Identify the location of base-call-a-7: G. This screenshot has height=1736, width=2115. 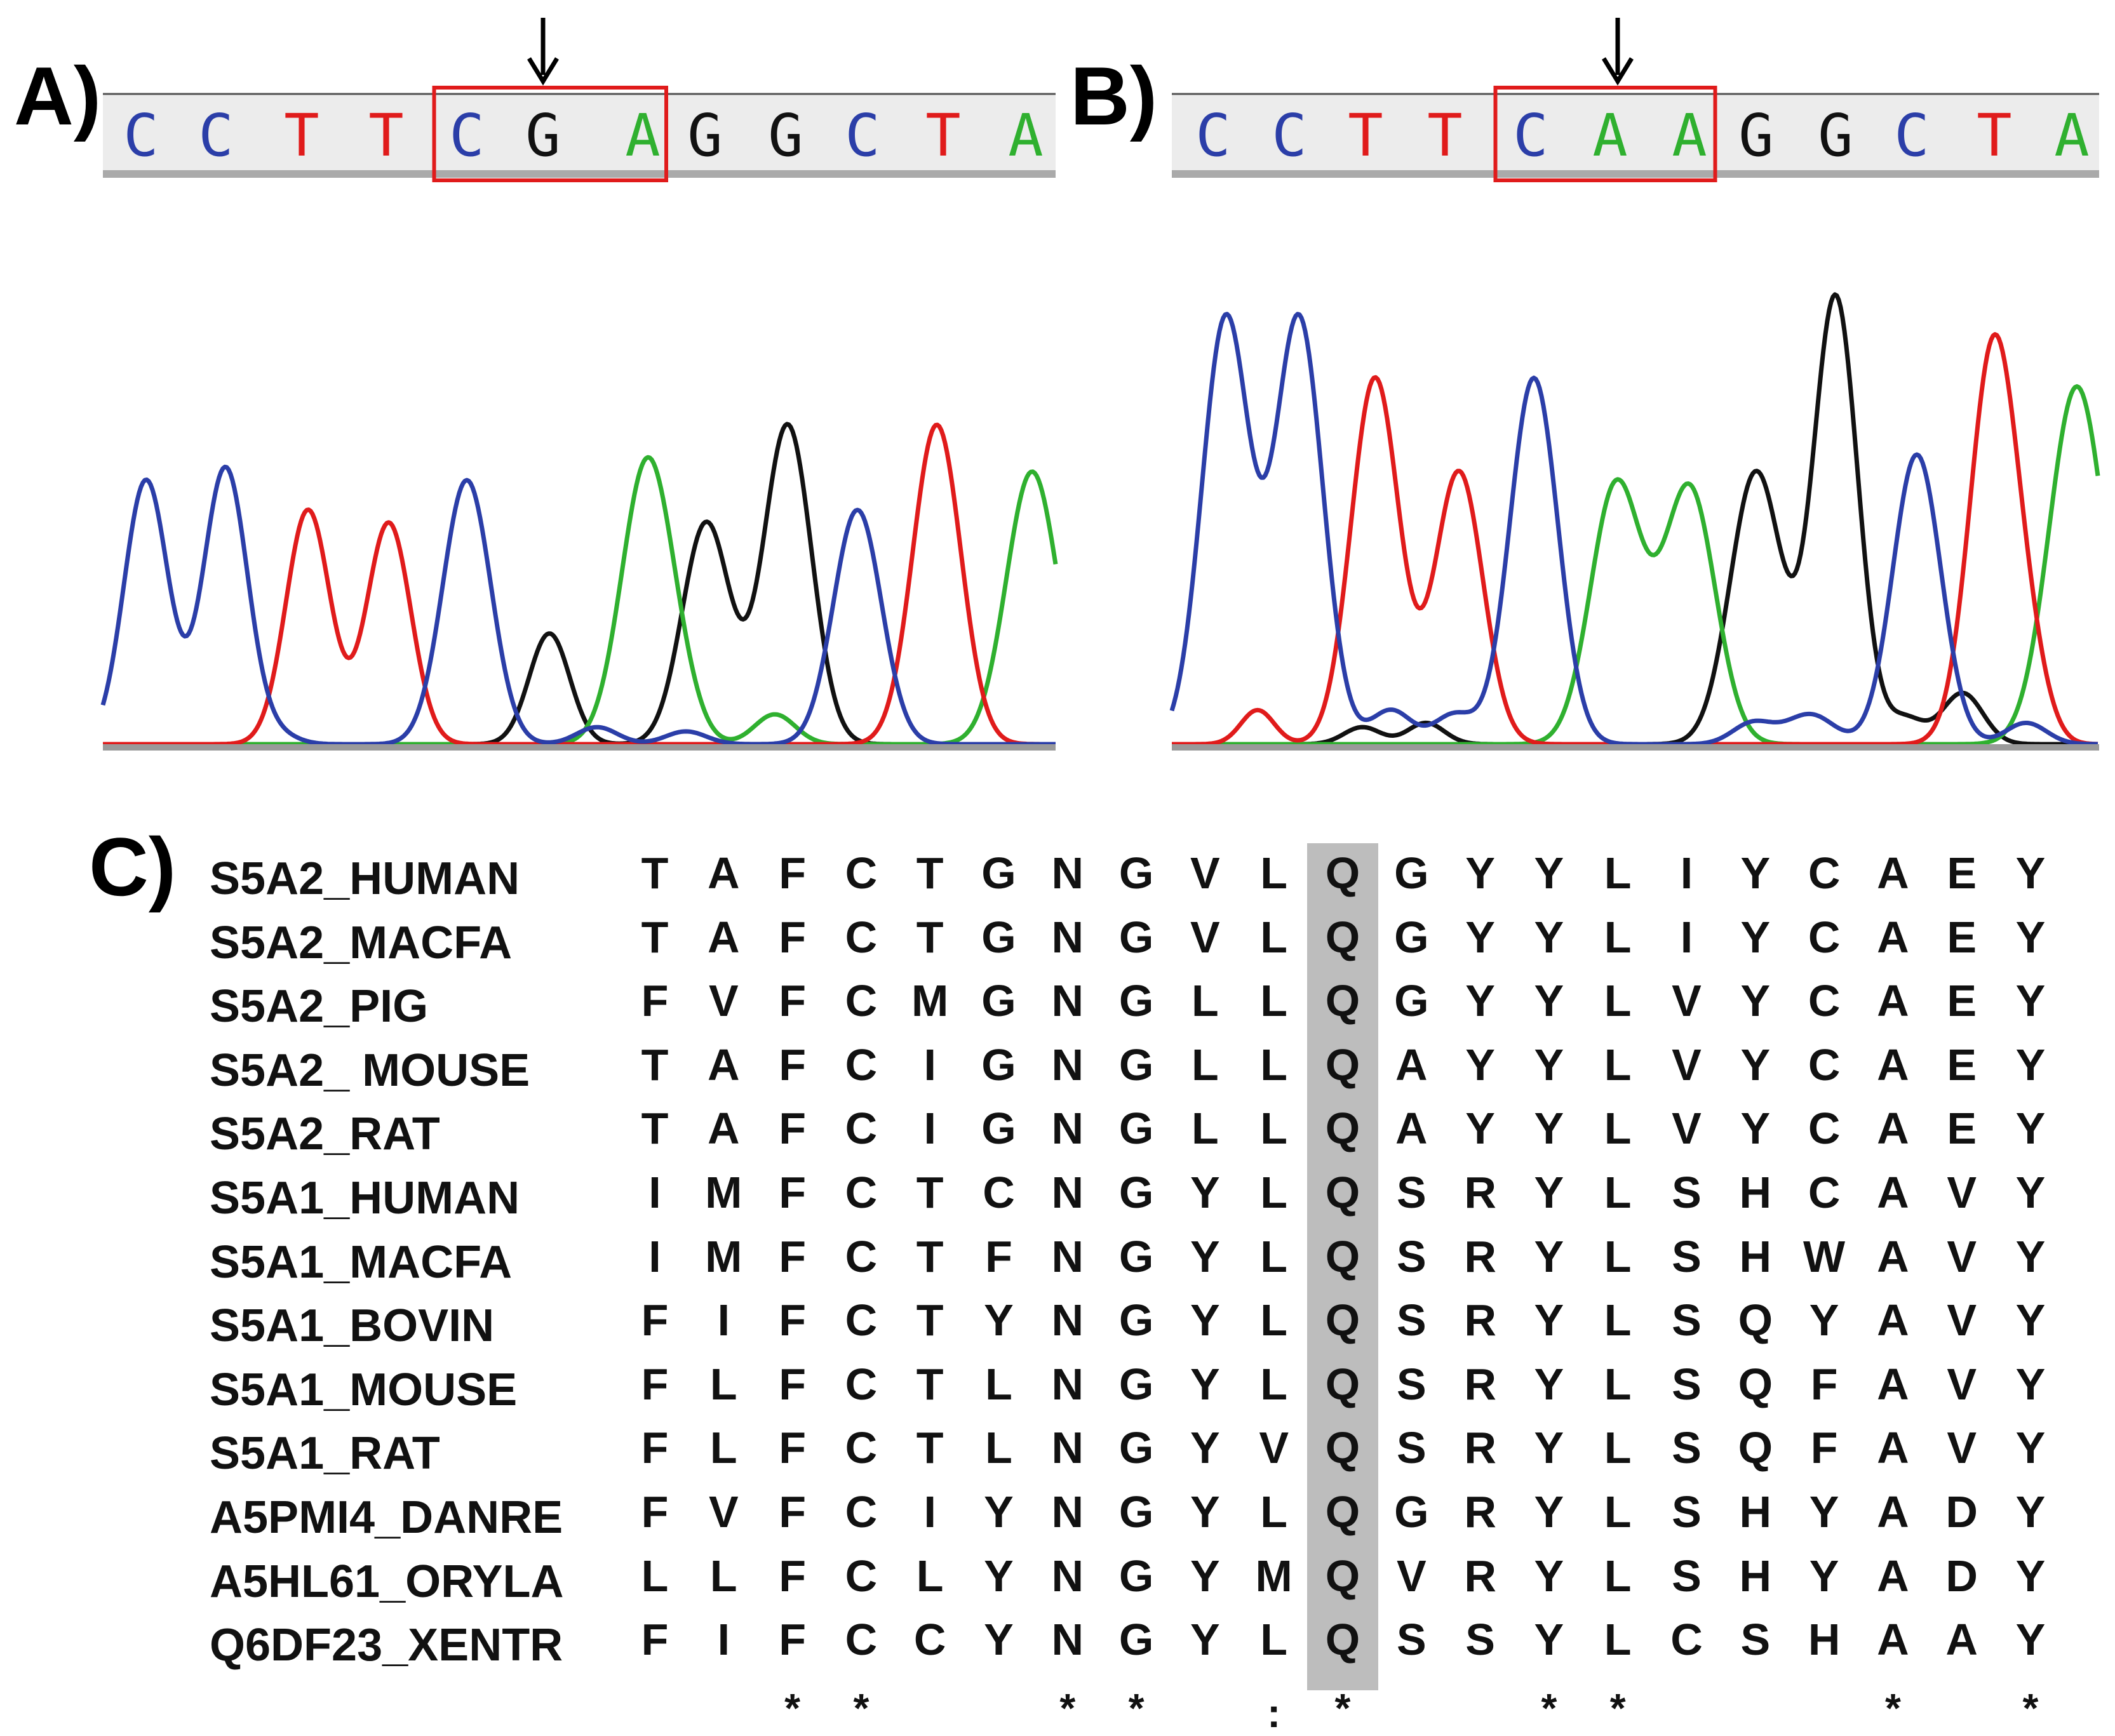
(704, 136).